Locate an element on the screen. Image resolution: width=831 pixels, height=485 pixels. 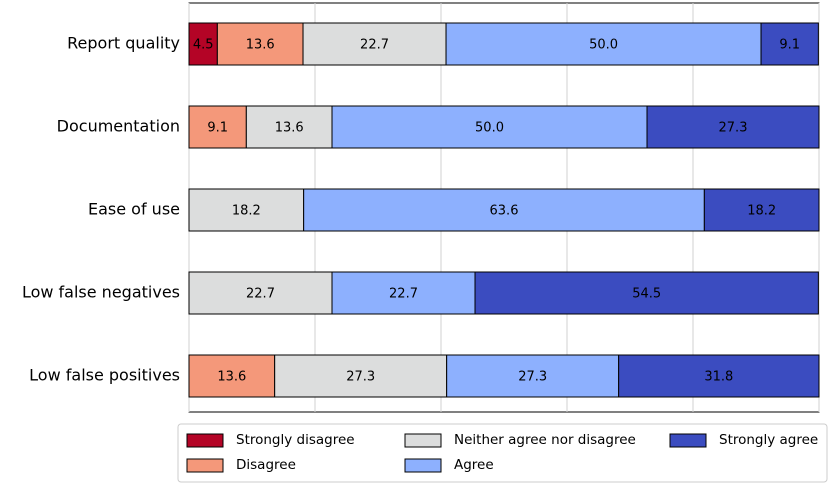
legend-label: Disagree is located at coordinates (266, 465).